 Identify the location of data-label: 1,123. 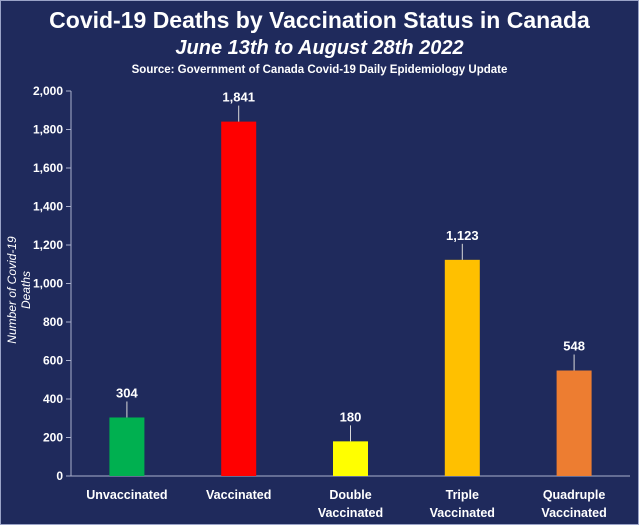
(462, 235).